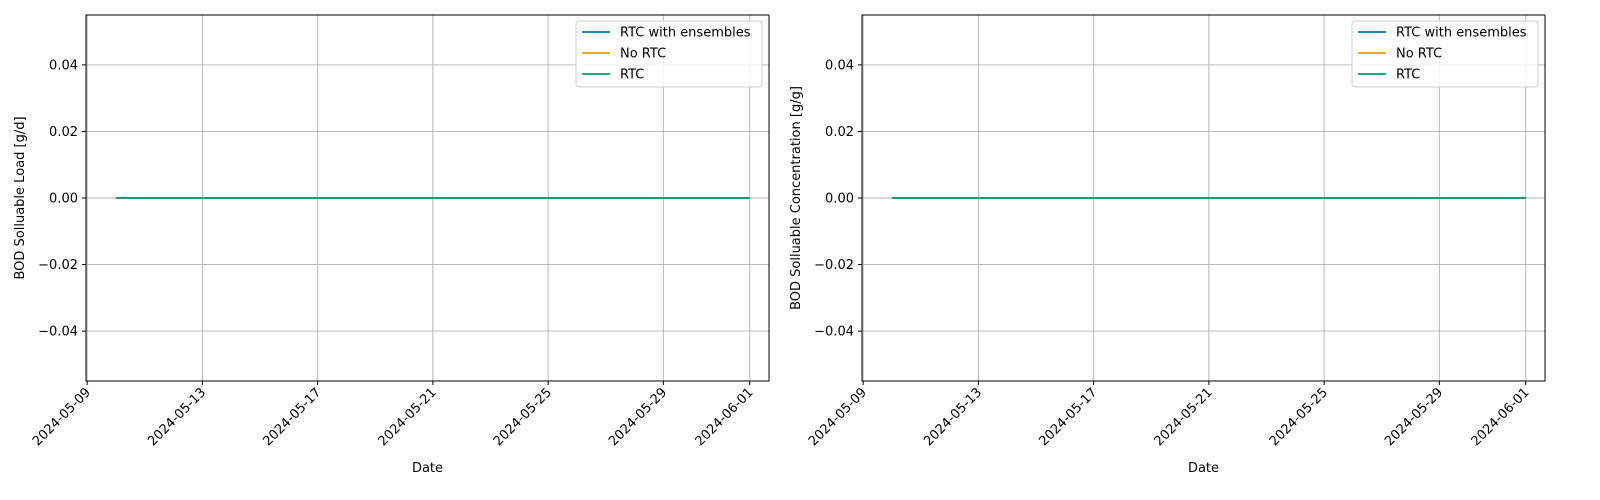 The image size is (1600, 500). I want to click on y-axis-label: BOD Solluable Concentration [g/g], so click(796, 198).